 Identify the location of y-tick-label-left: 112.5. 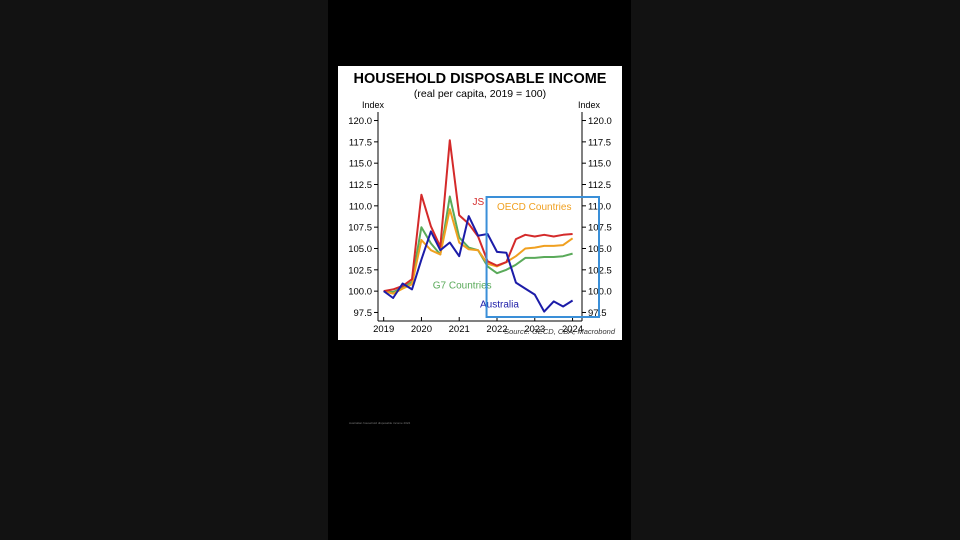
(360, 185).